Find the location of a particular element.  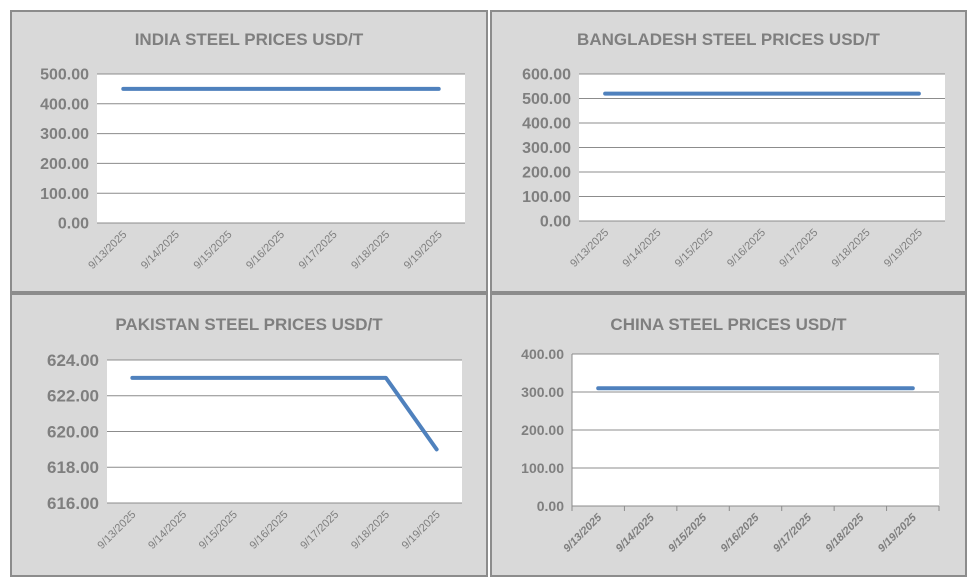

y-tick-label: 616.00 is located at coordinates (73, 503).